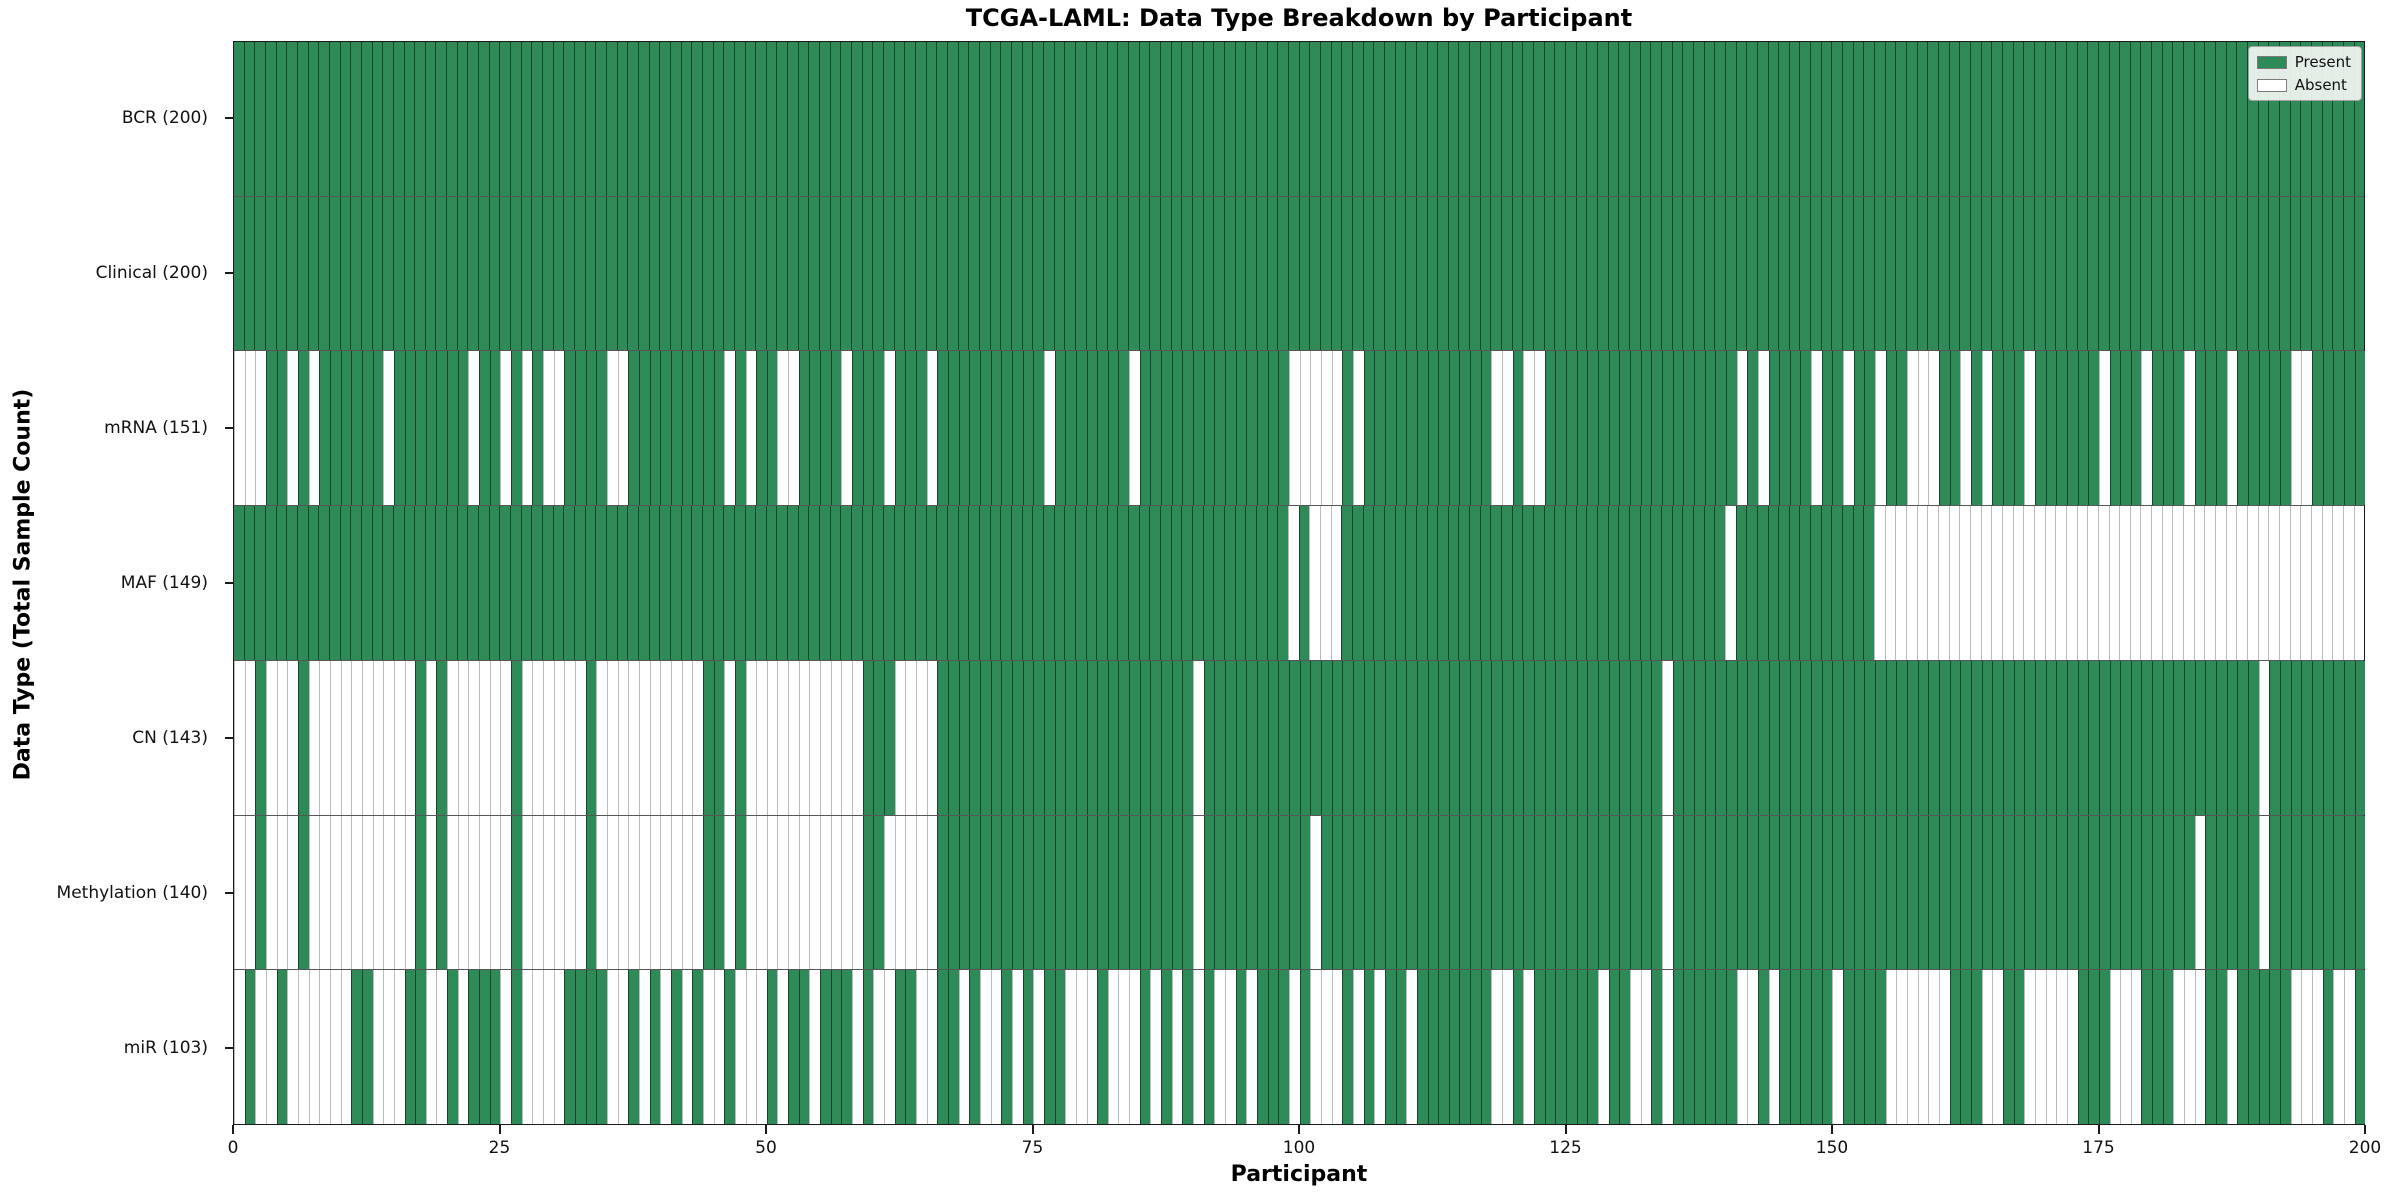  What do you see at coordinates (1032, 1148) in the screenshot?
I see `x-tick-label-75: 75` at bounding box center [1032, 1148].